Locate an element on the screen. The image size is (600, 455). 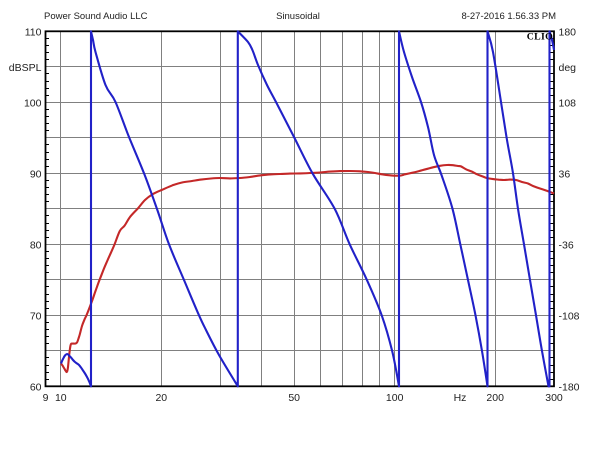
svg-text: 36 is located at coordinates (565, 174).